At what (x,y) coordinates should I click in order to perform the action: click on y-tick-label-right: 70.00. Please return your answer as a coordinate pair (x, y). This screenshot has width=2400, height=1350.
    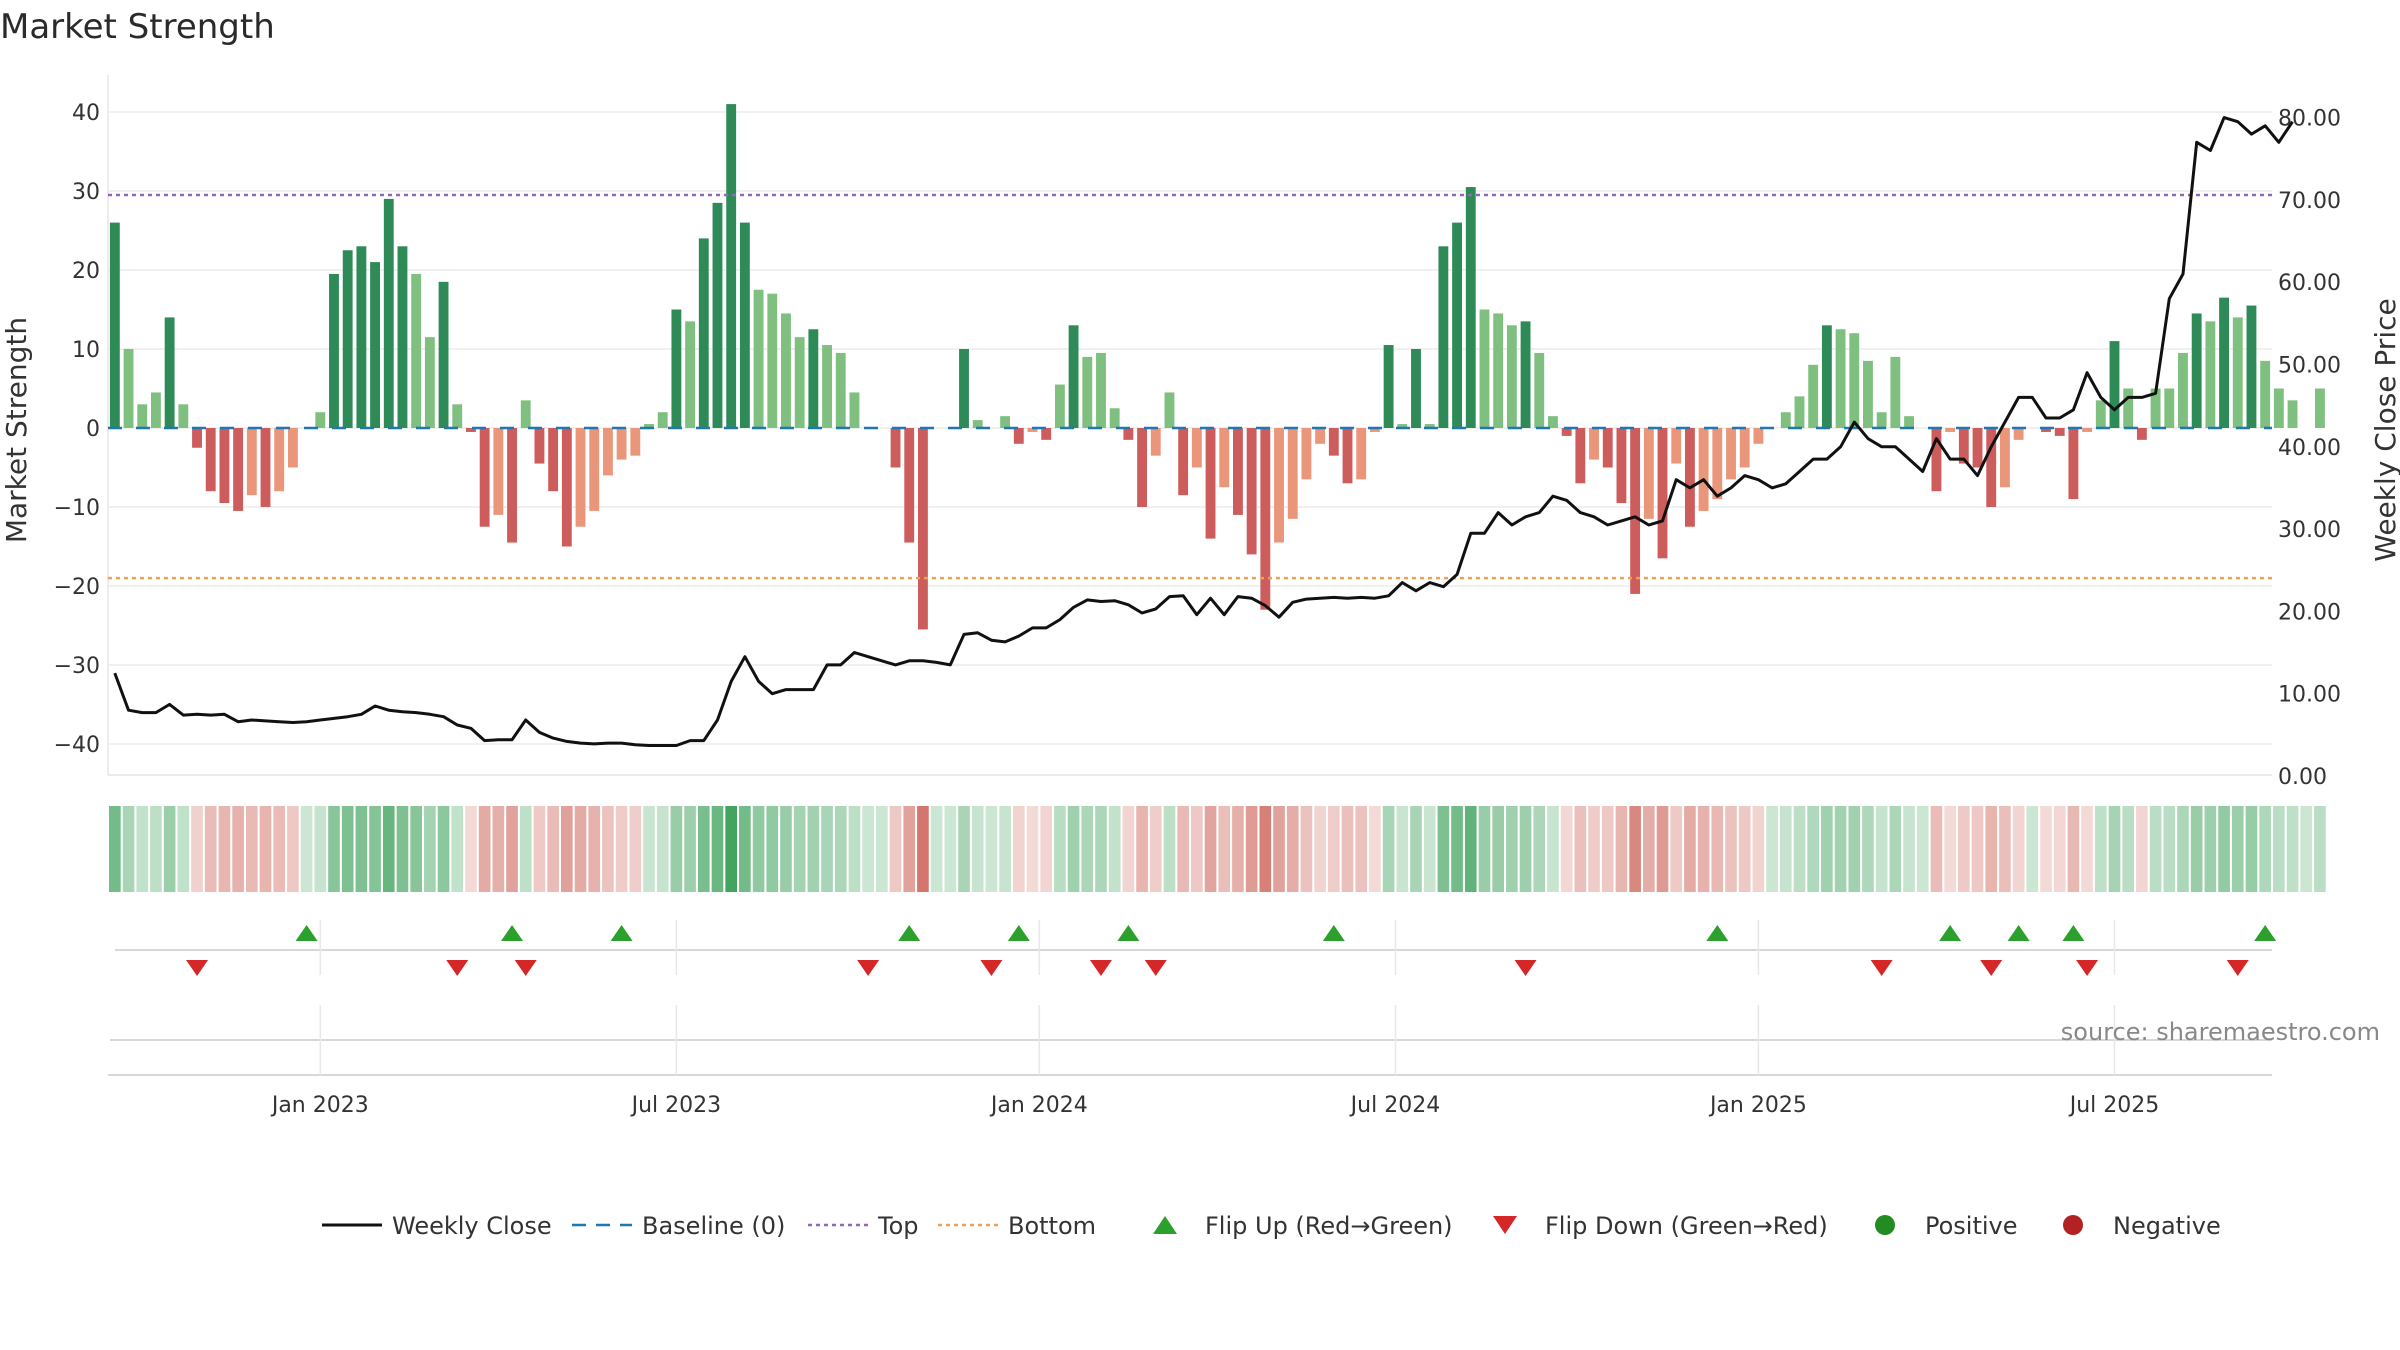
    Looking at the image, I should click on (2309, 201).